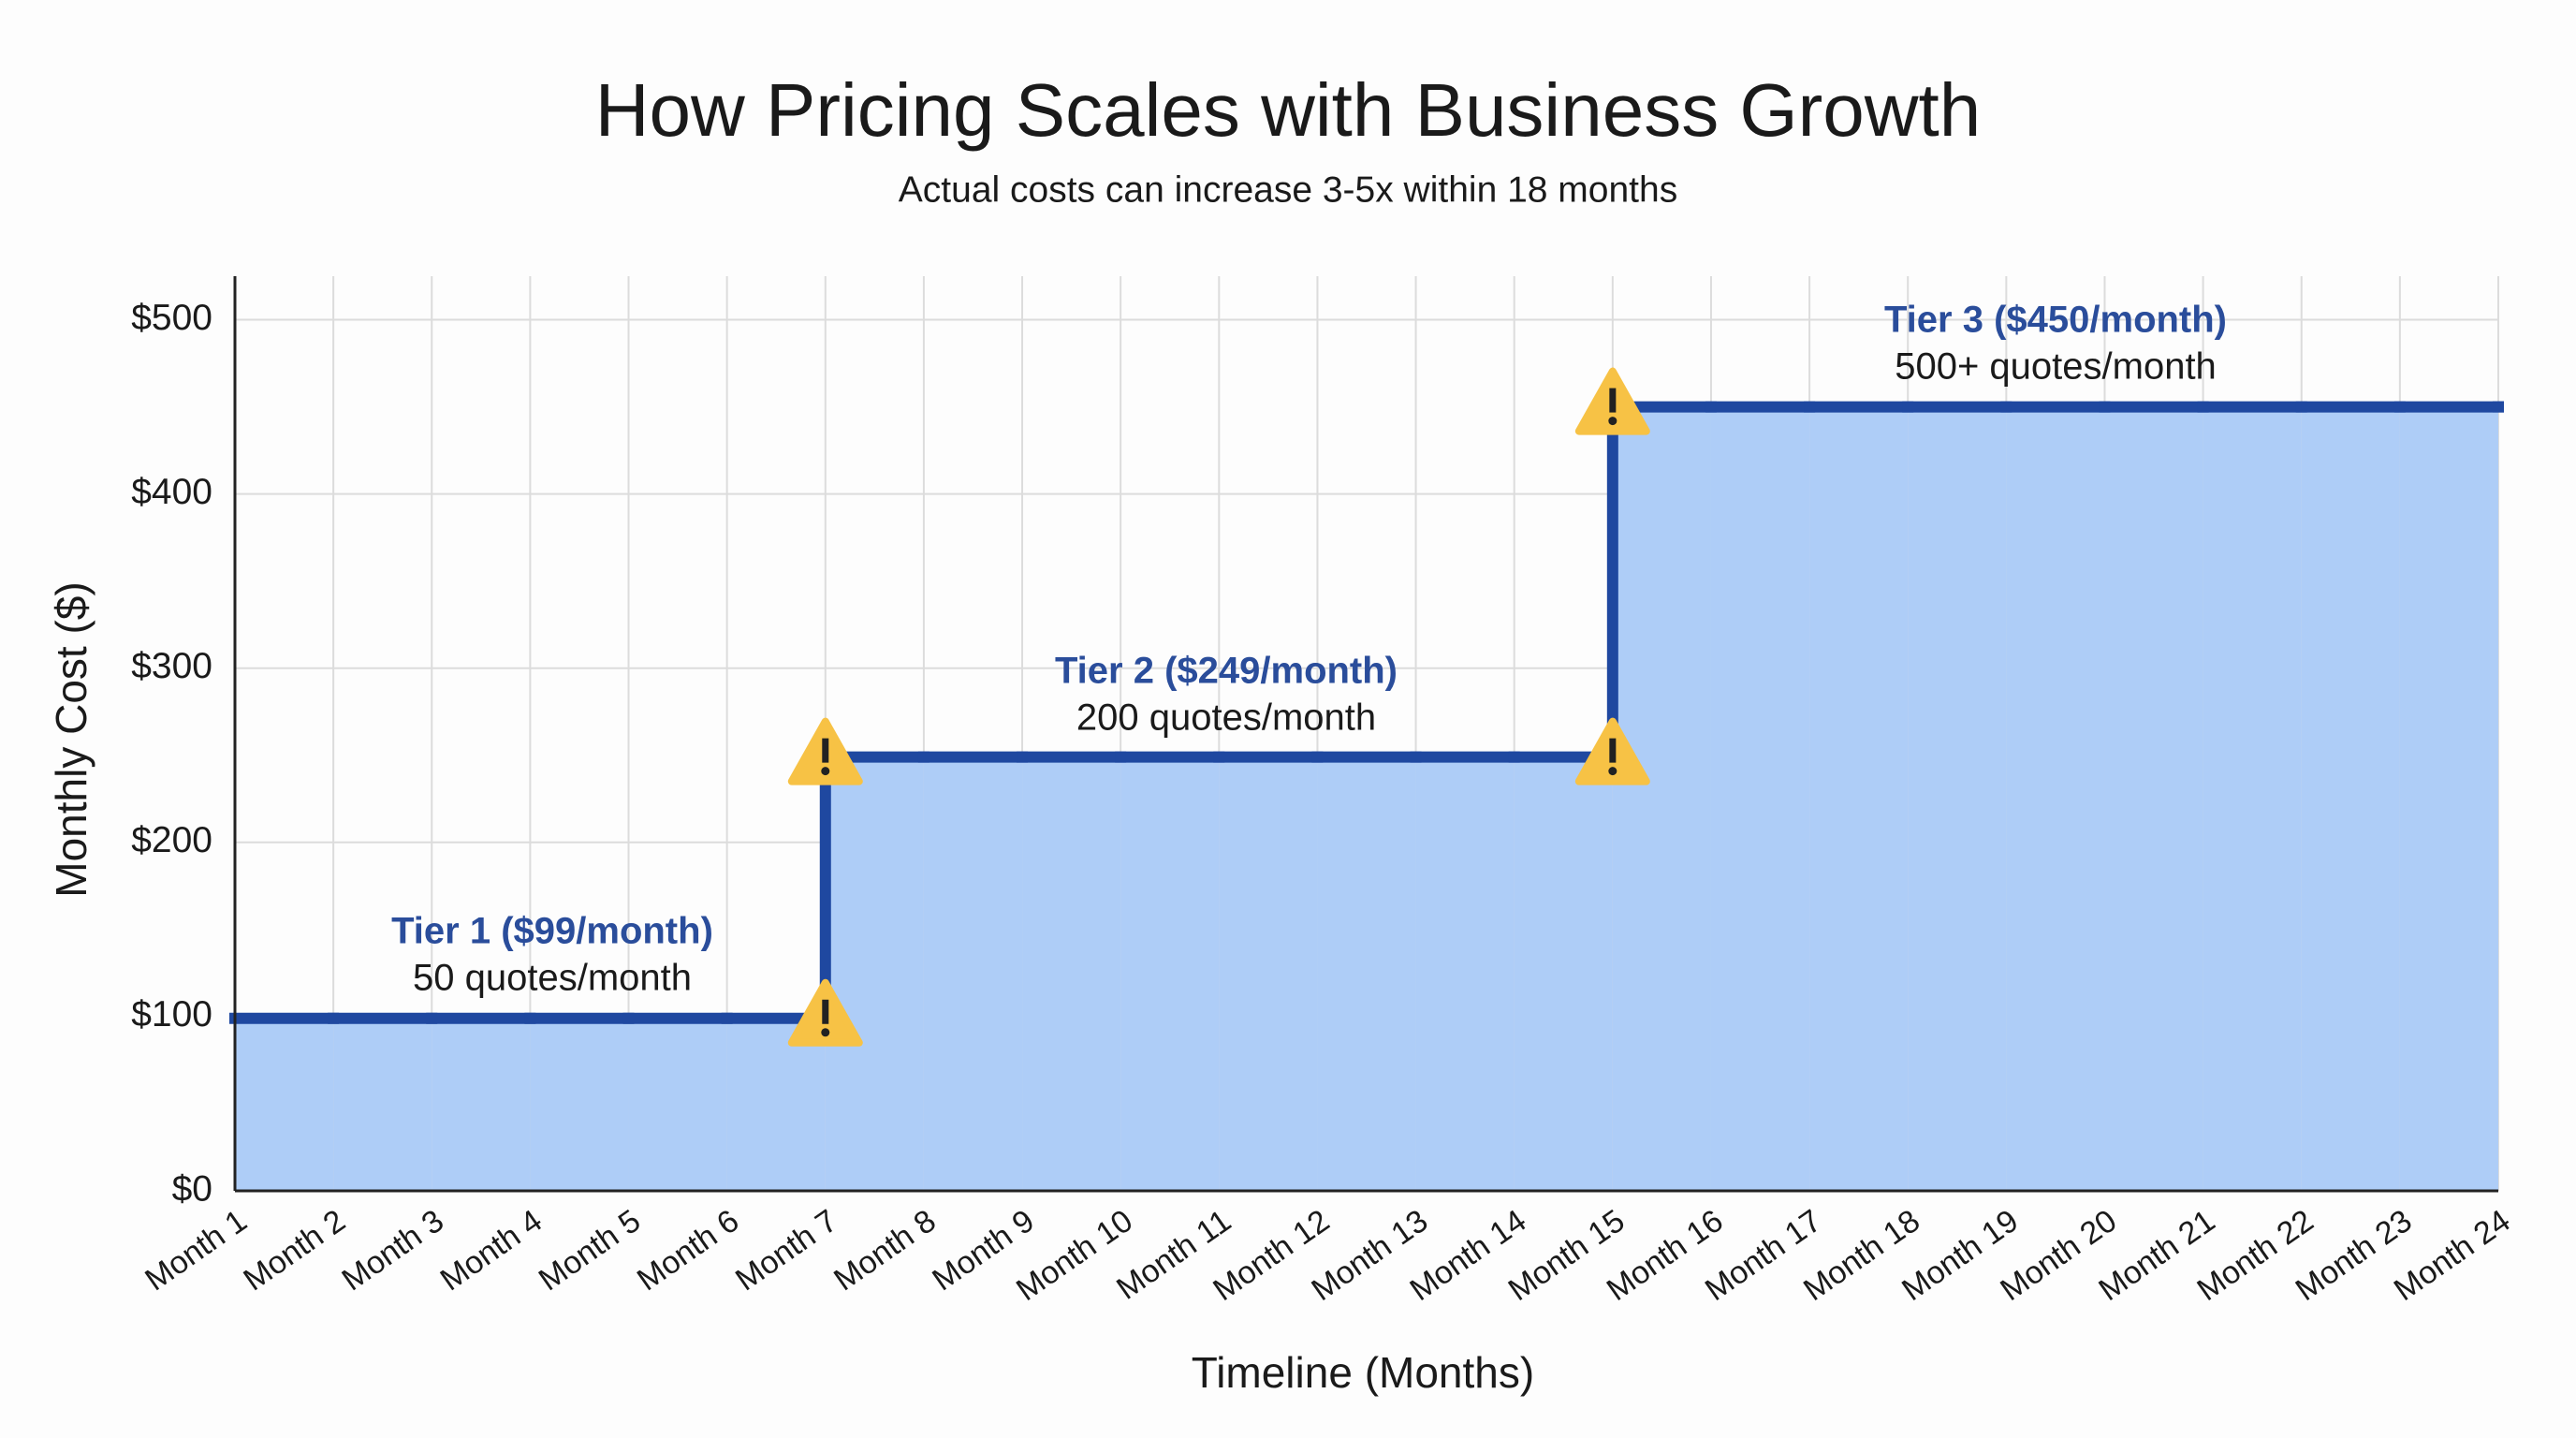  What do you see at coordinates (1226, 718) in the screenshot?
I see `annotation-text: 200 quotes/month` at bounding box center [1226, 718].